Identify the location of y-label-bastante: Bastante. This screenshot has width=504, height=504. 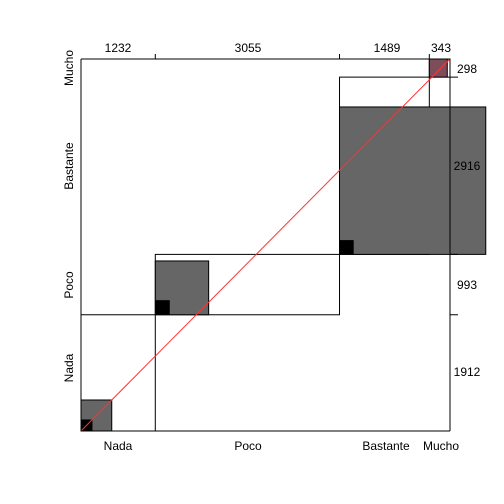
(69, 166).